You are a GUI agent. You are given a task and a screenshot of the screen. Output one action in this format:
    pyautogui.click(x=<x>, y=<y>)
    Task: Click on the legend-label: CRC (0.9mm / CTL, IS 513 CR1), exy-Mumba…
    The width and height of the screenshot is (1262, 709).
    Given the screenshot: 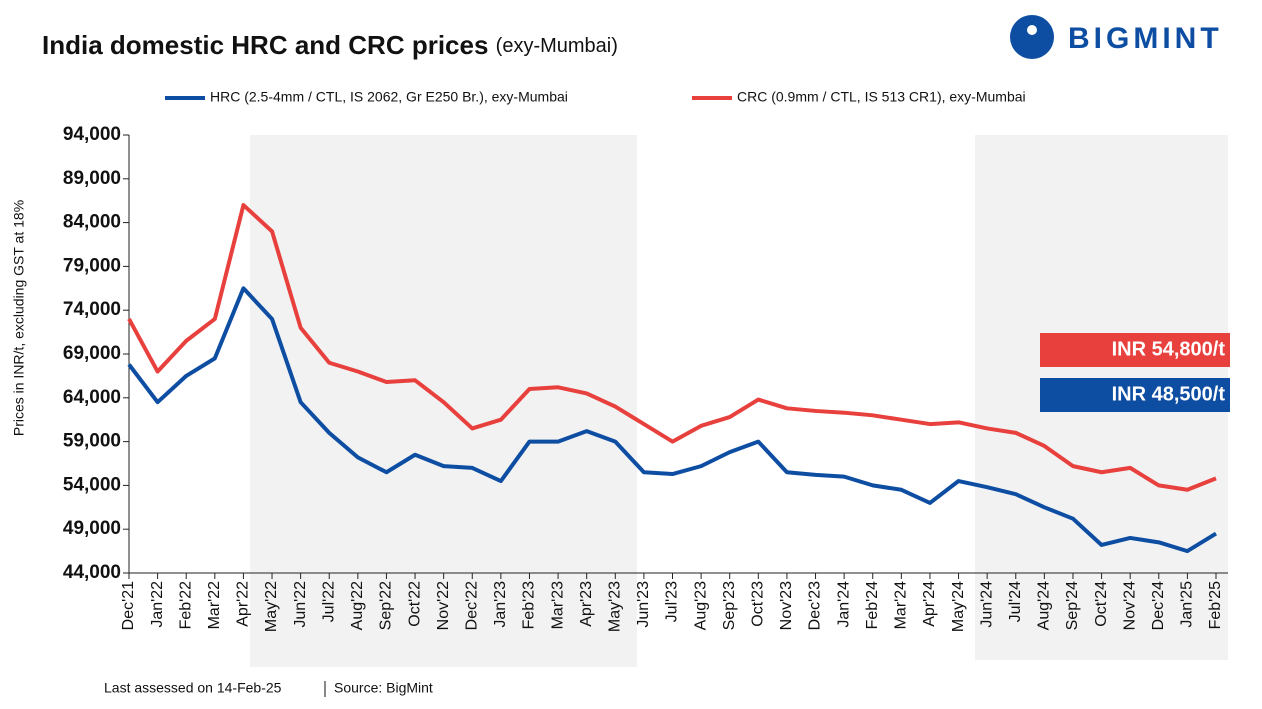 What is the action you would take?
    pyautogui.click(x=881, y=97)
    